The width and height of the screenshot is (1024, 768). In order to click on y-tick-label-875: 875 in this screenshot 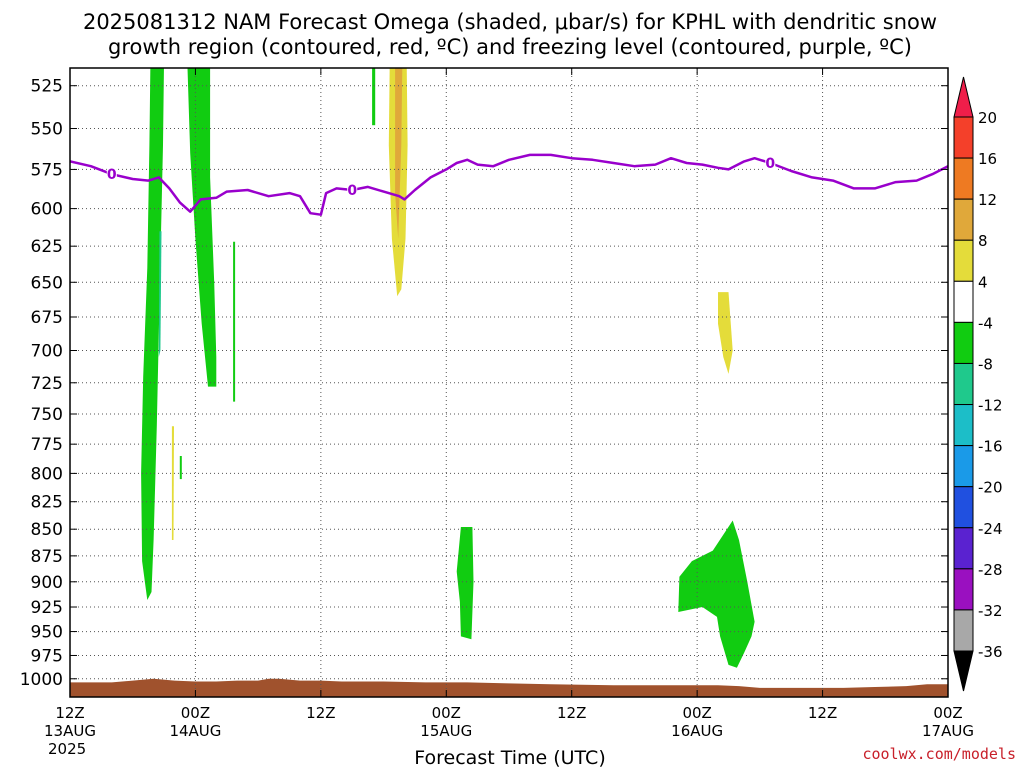, I will do `click(47, 557)`.